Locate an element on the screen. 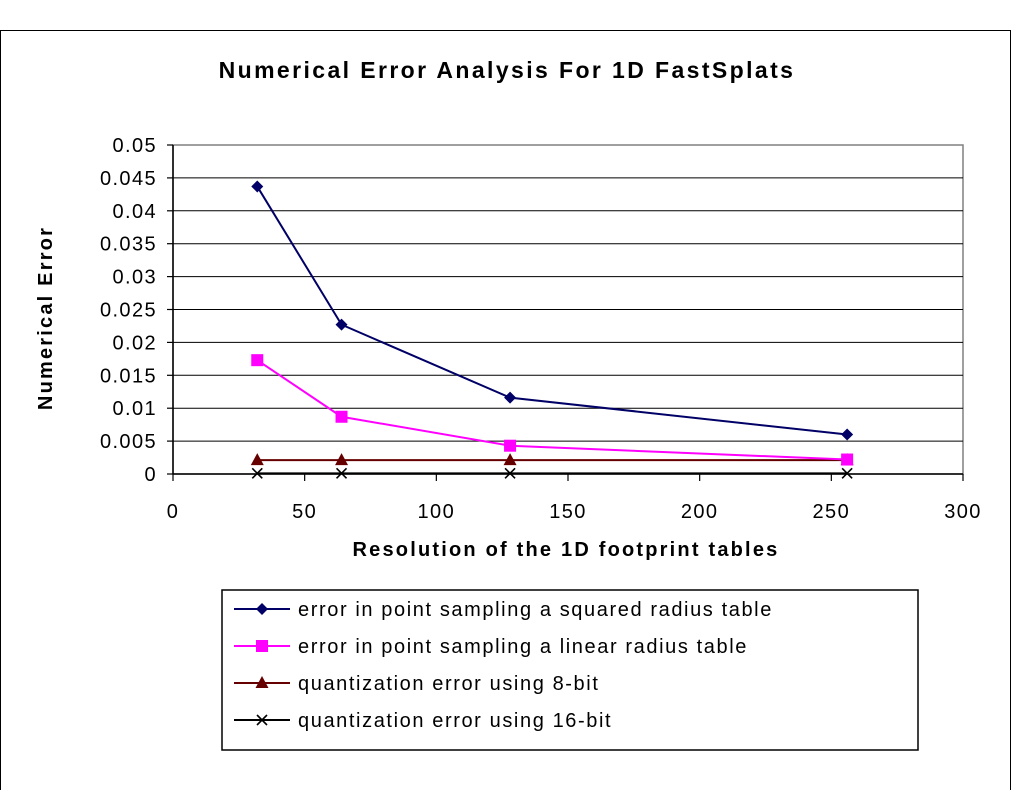 The width and height of the screenshot is (1024, 790). legend-item-3: quantization error using 8-bit is located at coordinates (416, 684).